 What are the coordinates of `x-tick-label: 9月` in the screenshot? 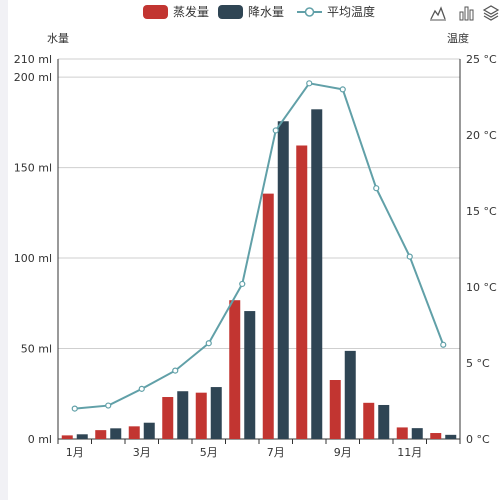 It's located at (343, 452).